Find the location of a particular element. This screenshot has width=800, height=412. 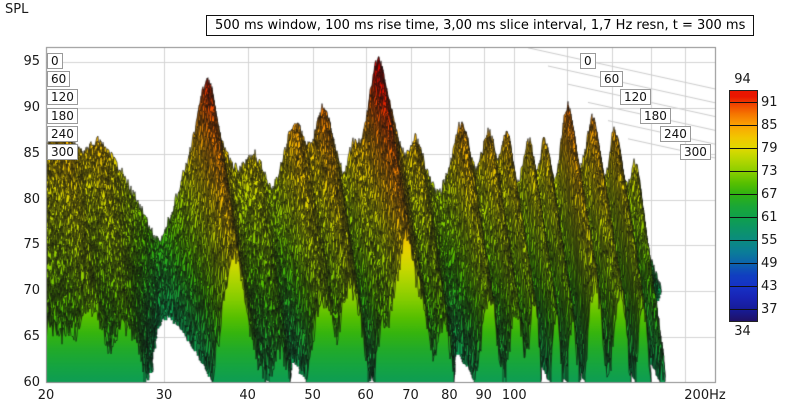

freq-tick-label: 30 is located at coordinates (164, 395).